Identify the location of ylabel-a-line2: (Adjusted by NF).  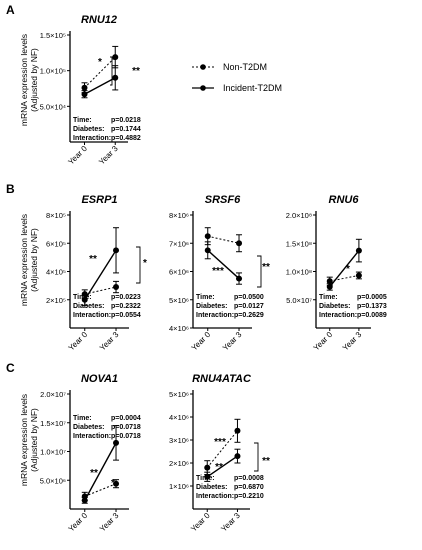
(34, 80).